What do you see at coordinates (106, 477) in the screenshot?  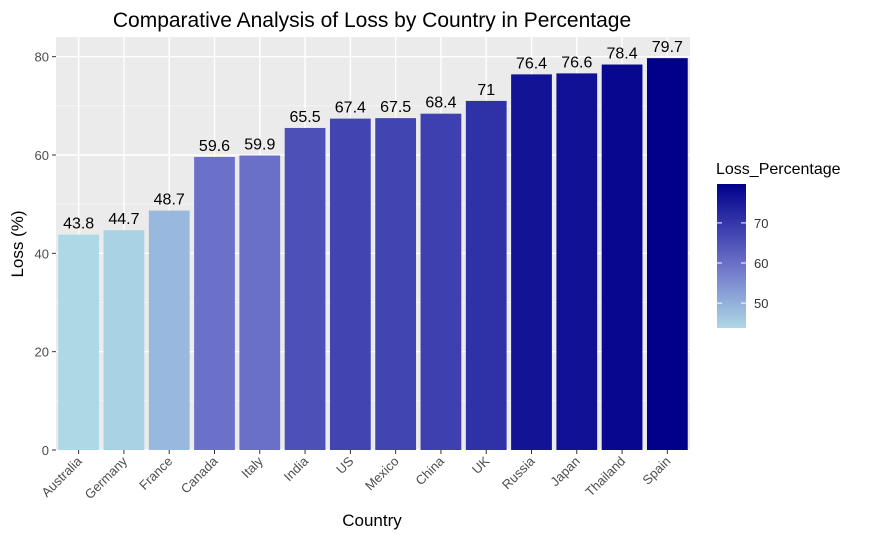 I see `x-tick-label: Germany` at bounding box center [106, 477].